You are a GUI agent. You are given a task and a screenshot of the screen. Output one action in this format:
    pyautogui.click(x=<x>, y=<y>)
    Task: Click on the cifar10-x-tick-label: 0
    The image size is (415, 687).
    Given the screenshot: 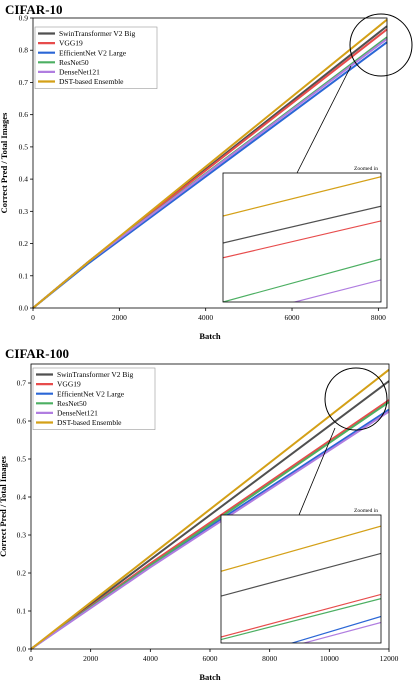 What is the action you would take?
    pyautogui.click(x=33, y=317)
    